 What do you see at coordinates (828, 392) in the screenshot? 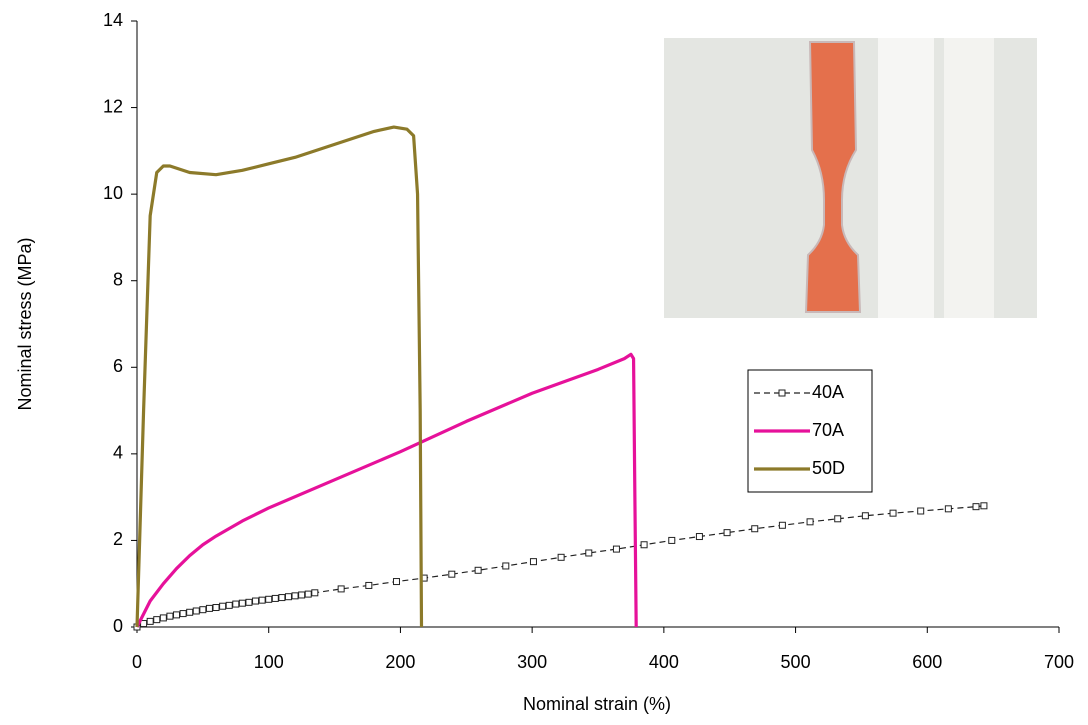
I see `legend-label: 40A` at bounding box center [828, 392].